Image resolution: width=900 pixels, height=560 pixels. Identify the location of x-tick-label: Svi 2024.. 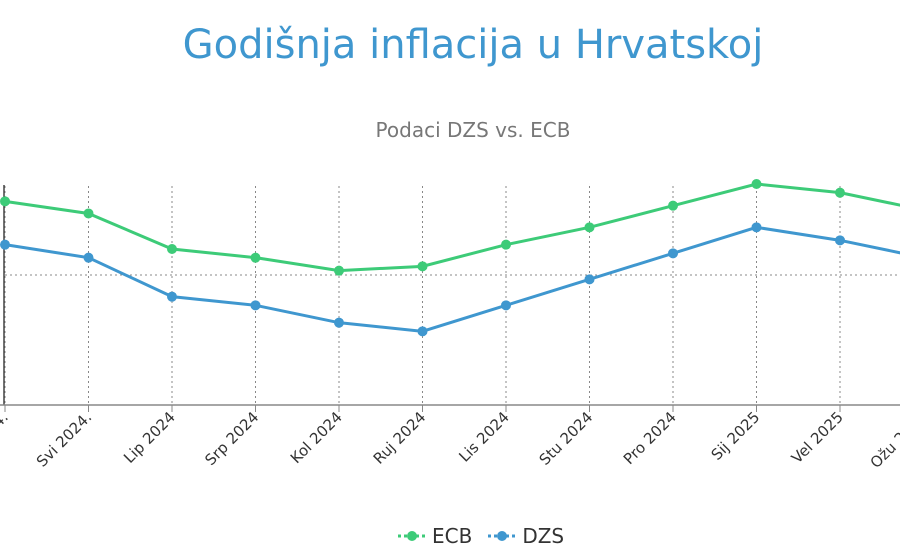
(64, 439).